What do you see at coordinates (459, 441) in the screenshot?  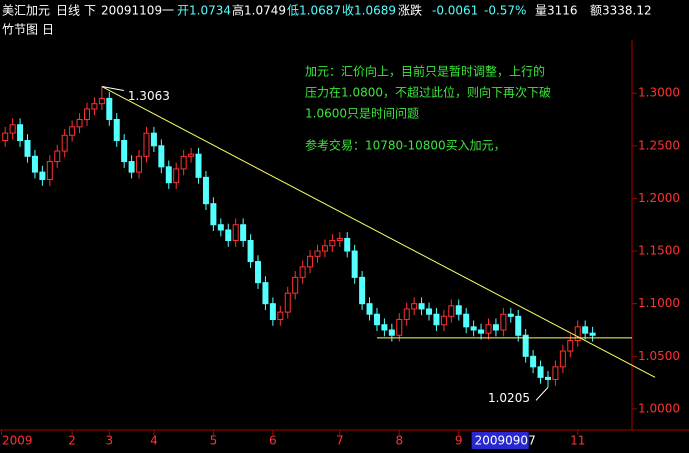 I see `x-tick-label: 9` at bounding box center [459, 441].